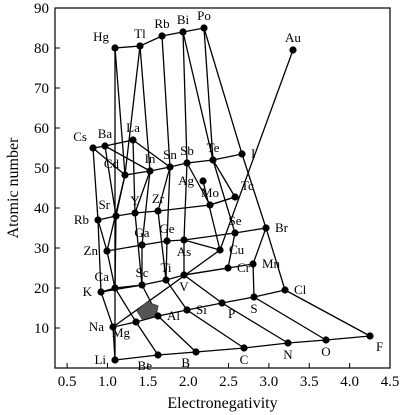 This screenshot has height=415, width=400. Describe the element at coordinates (309, 382) in the screenshot. I see `x-tick-label: 3.5` at that location.